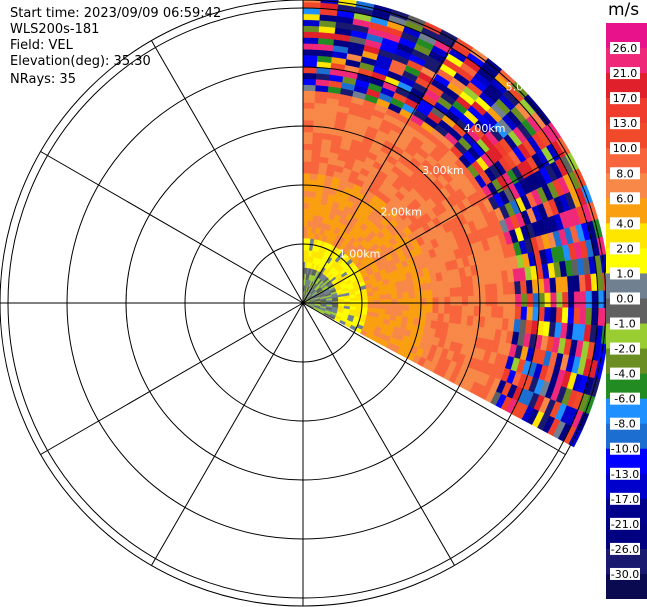 The height and width of the screenshot is (607, 647). What do you see at coordinates (625, 524) in the screenshot?
I see `colorbar-tick-label: -21.0` at bounding box center [625, 524].